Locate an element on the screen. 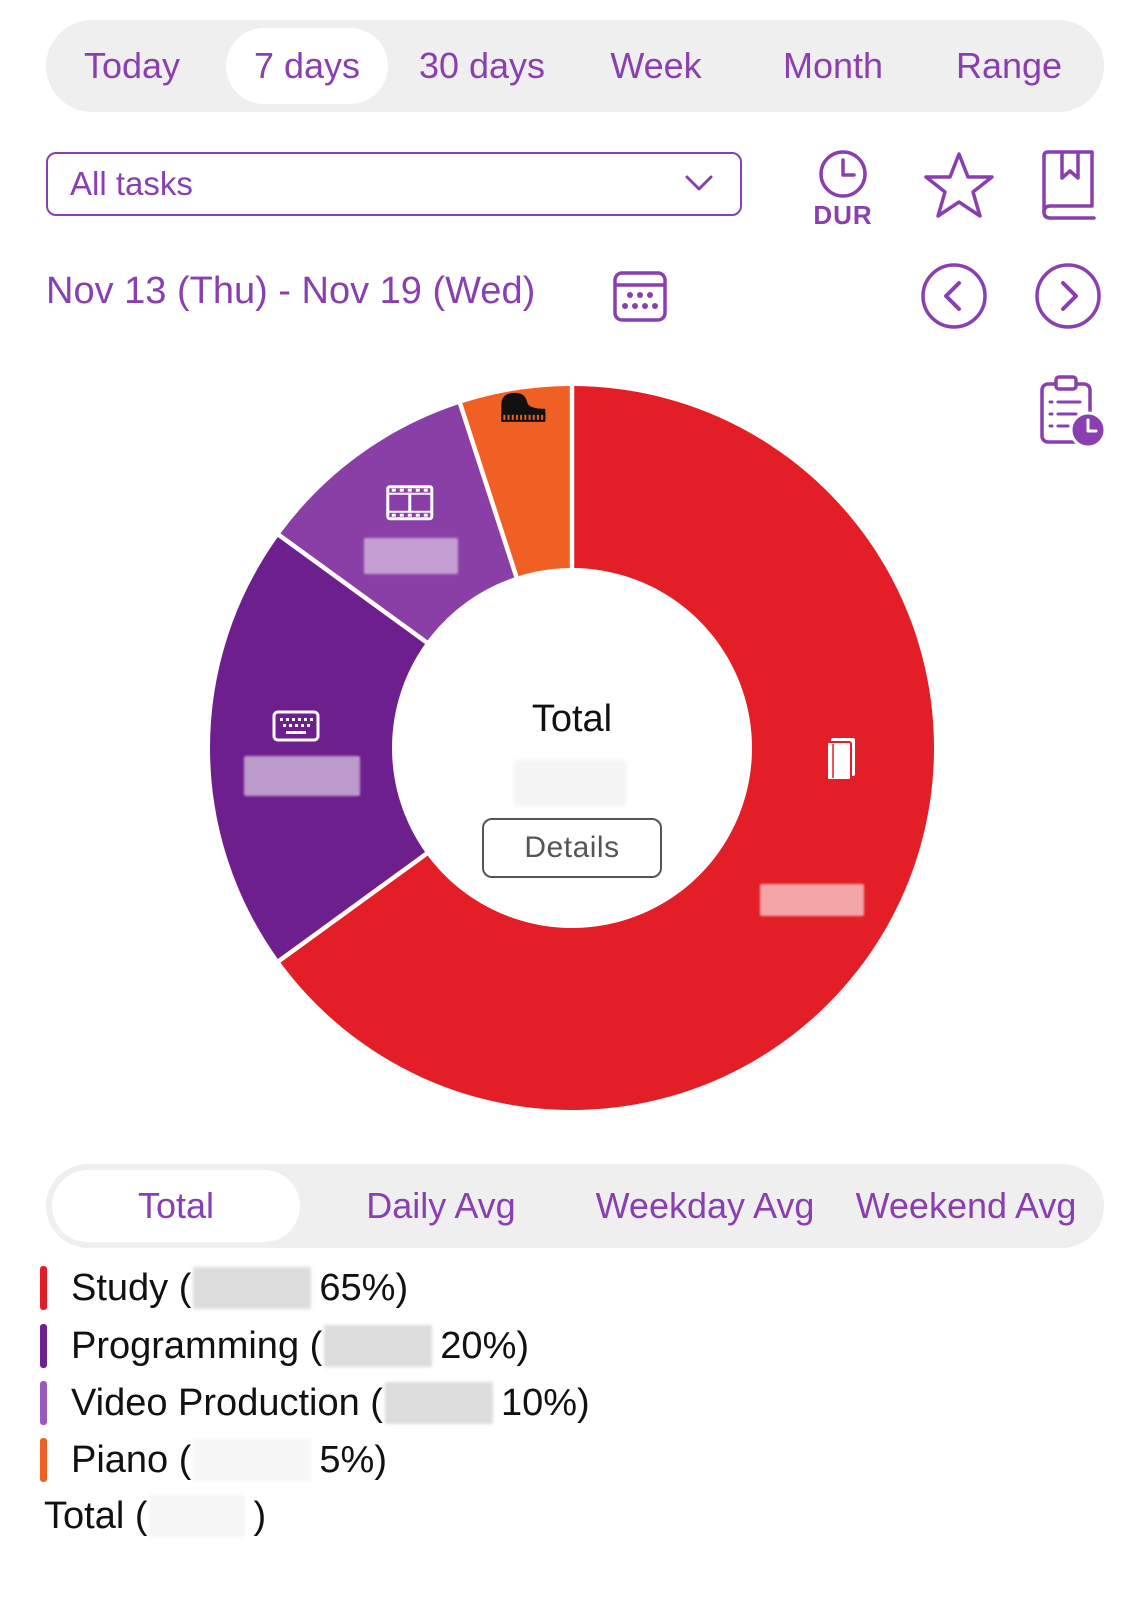 This screenshot has width=1132, height=1600. clipboard-clock-icon is located at coordinates (1073, 412).